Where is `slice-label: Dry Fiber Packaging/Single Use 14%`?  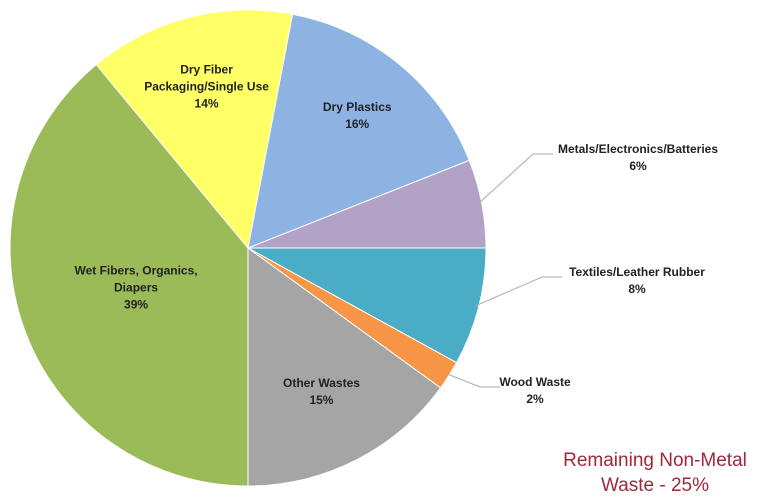 slice-label: Dry Fiber Packaging/Single Use 14% is located at coordinates (207, 86).